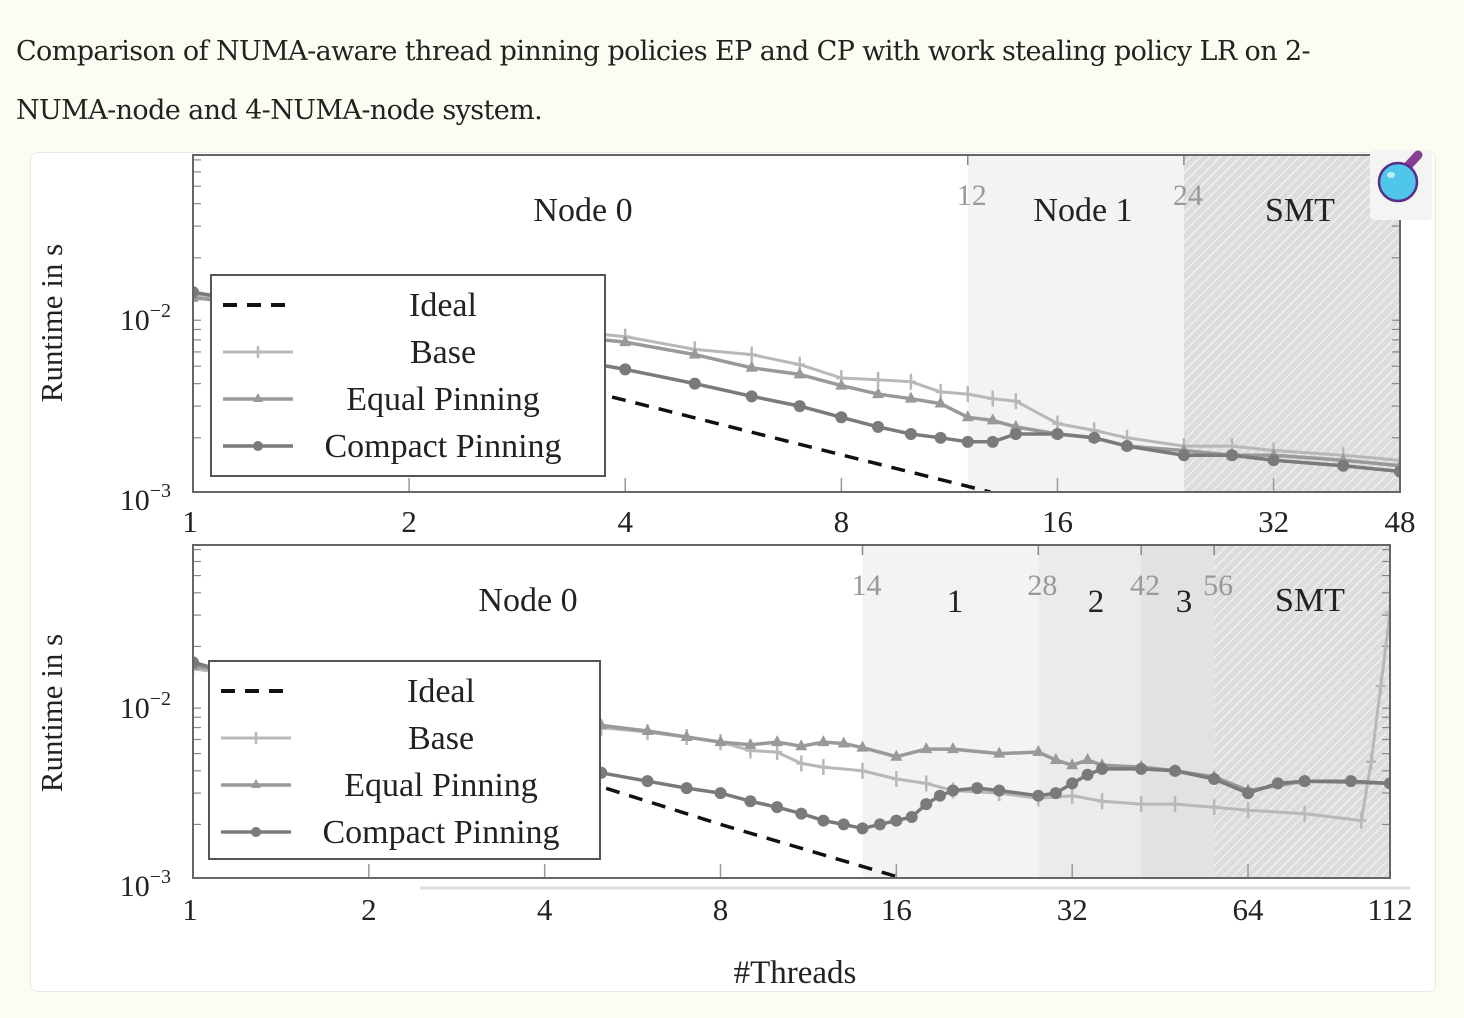  Describe the element at coordinates (258, 397) in the screenshot. I see `legend-marker-equal-pinning` at that location.